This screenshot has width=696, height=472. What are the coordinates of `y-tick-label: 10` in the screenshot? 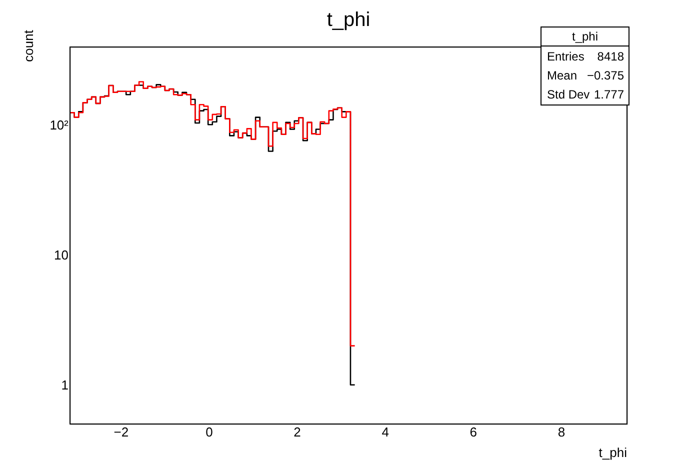 It's located at (61, 255).